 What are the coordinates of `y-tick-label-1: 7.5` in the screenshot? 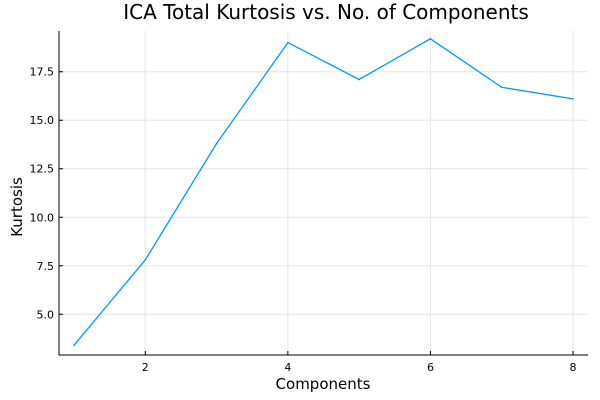 It's located at (46, 266).